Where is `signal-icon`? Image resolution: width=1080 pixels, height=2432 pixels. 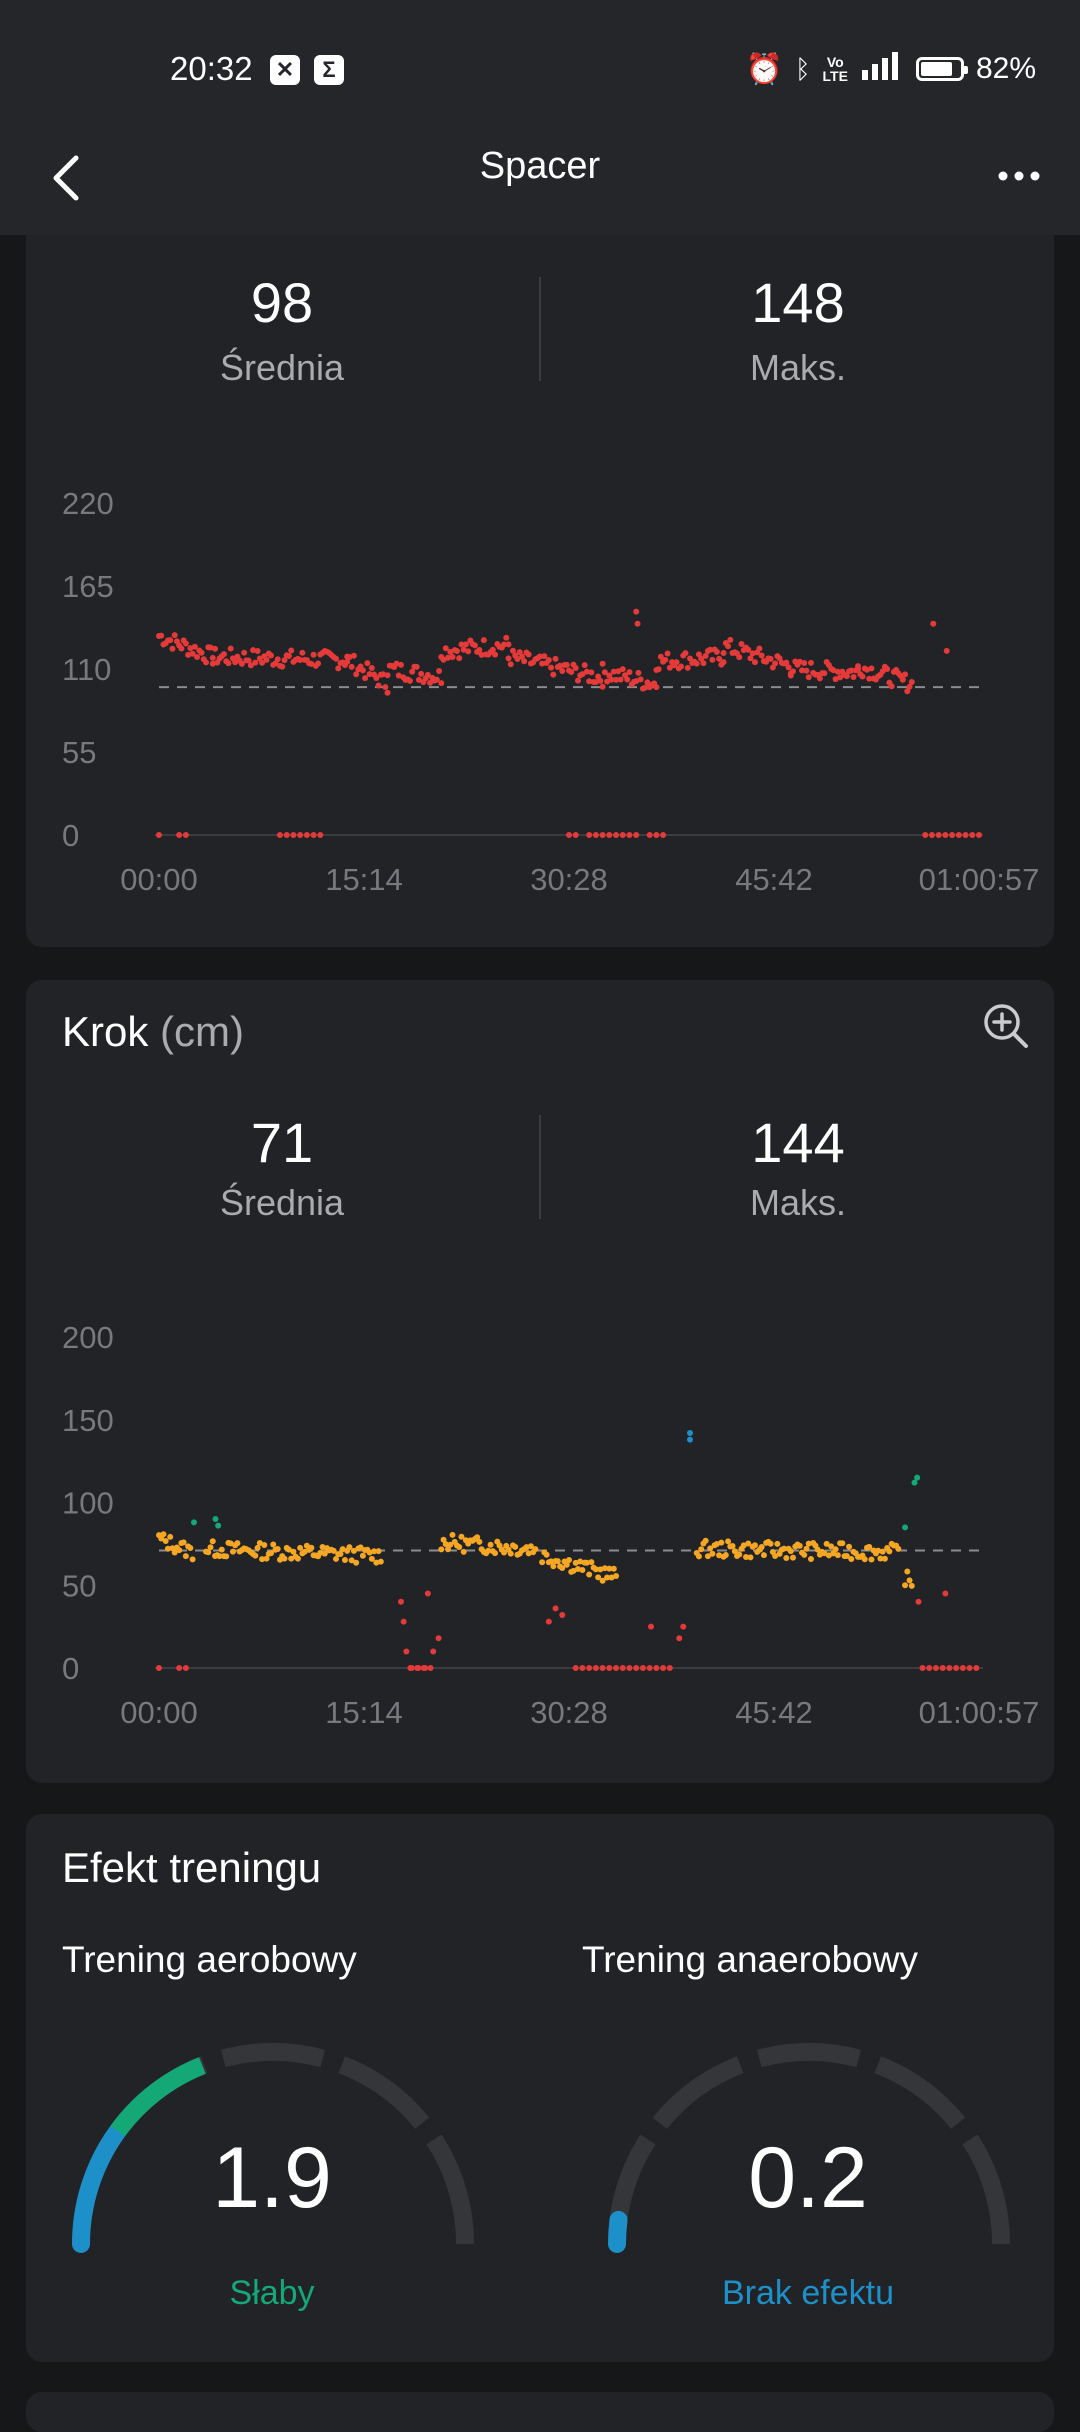 signal-icon is located at coordinates (882, 69).